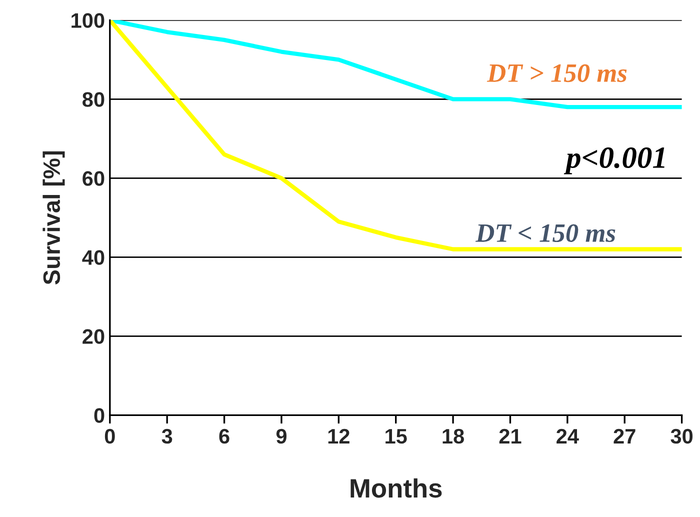 This screenshot has width=700, height=517. Describe the element at coordinates (681, 436) in the screenshot. I see `x-tick-label: 30` at that location.